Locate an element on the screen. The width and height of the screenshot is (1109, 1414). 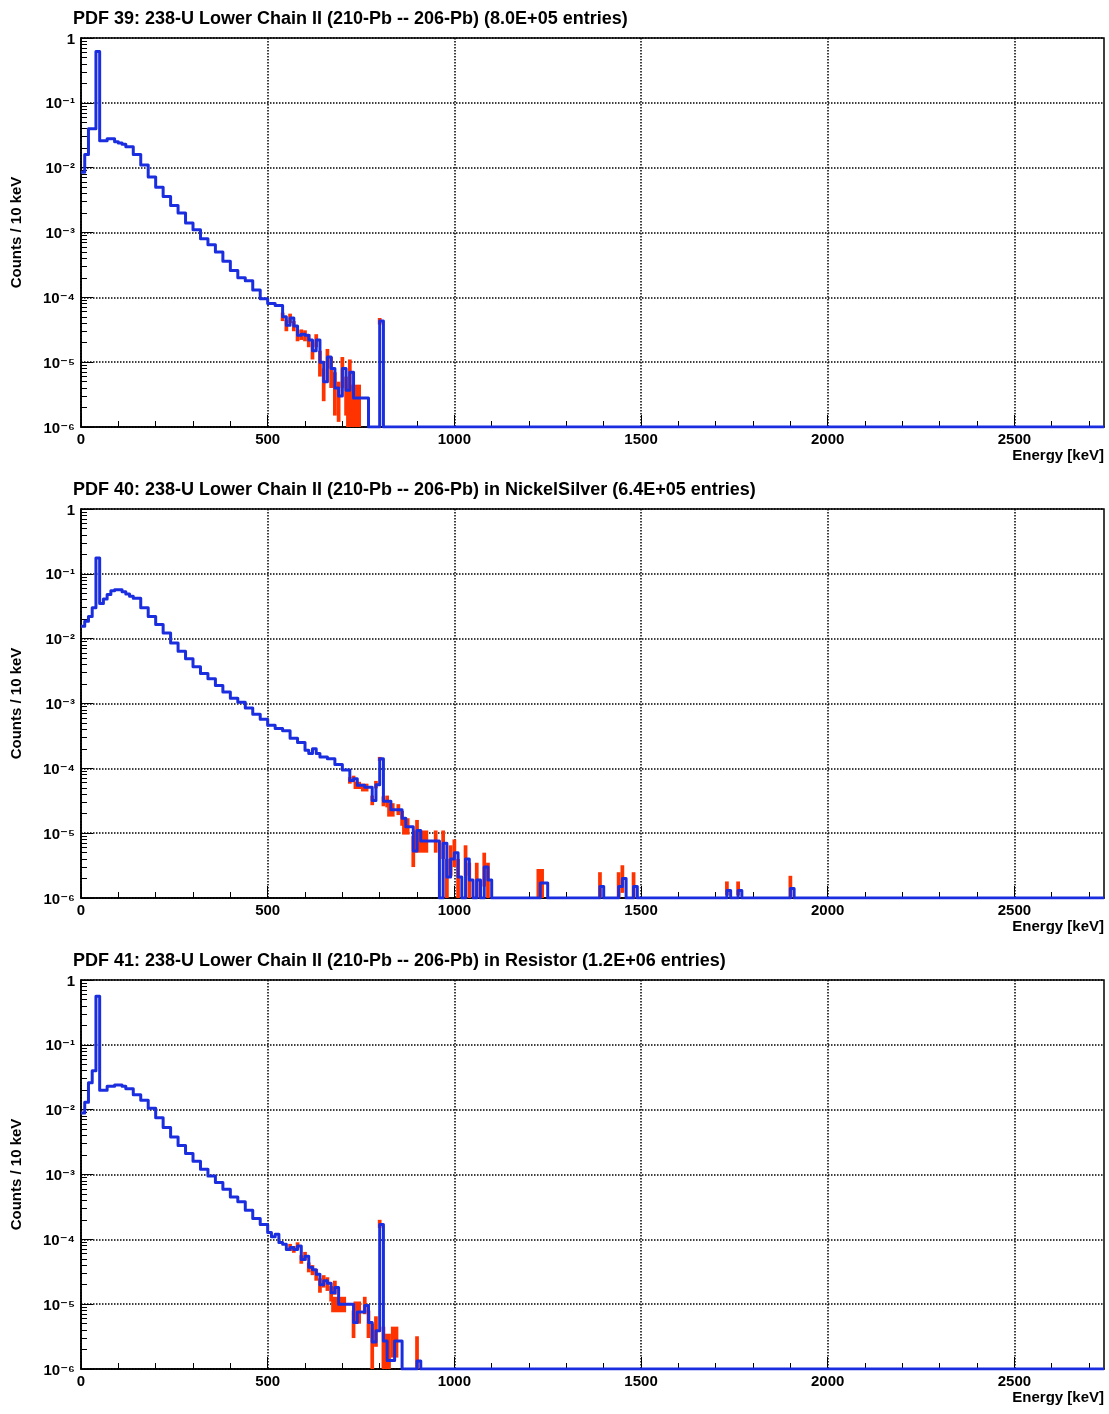
chart-title: PDF 40: 238-U Lower Chain II (210-Pb -- 206-Pb) in NickelSilver (6.4E+05 entries) is located at coordinates (414, 489).